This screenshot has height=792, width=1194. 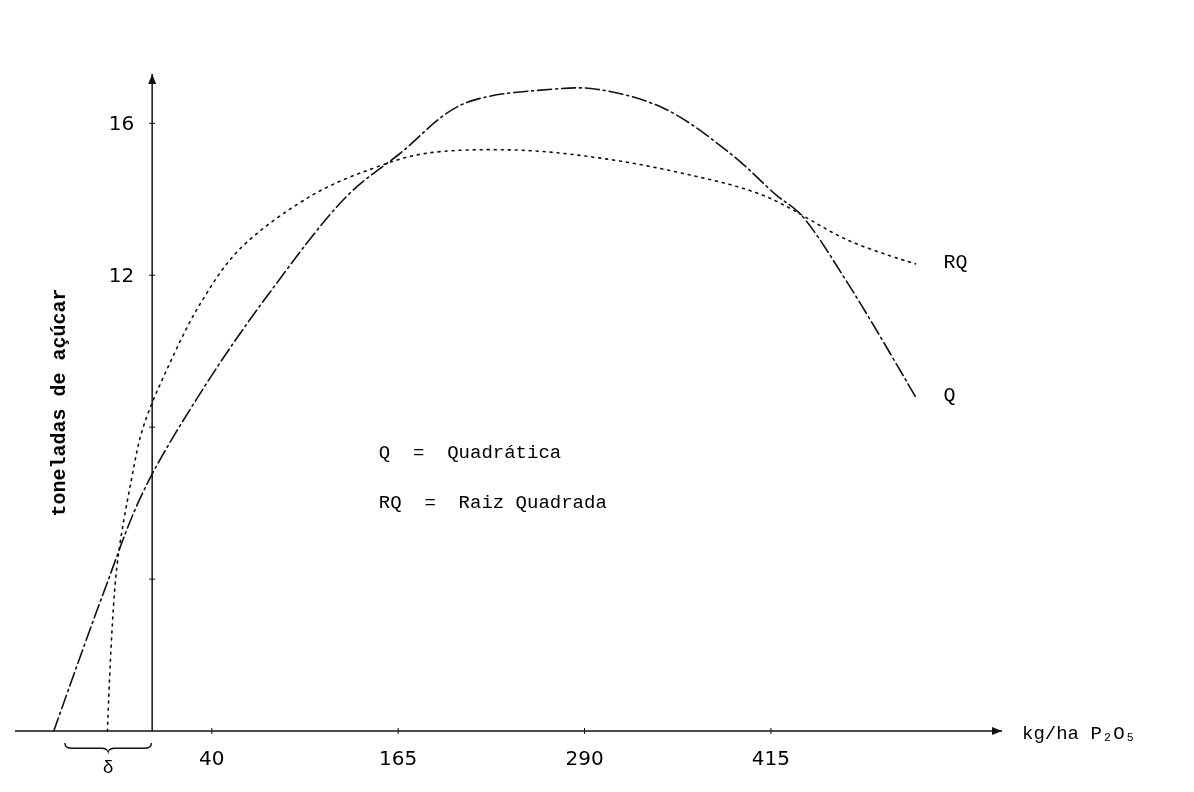 What do you see at coordinates (398, 758) in the screenshot?
I see `x-tick-label: 165` at bounding box center [398, 758].